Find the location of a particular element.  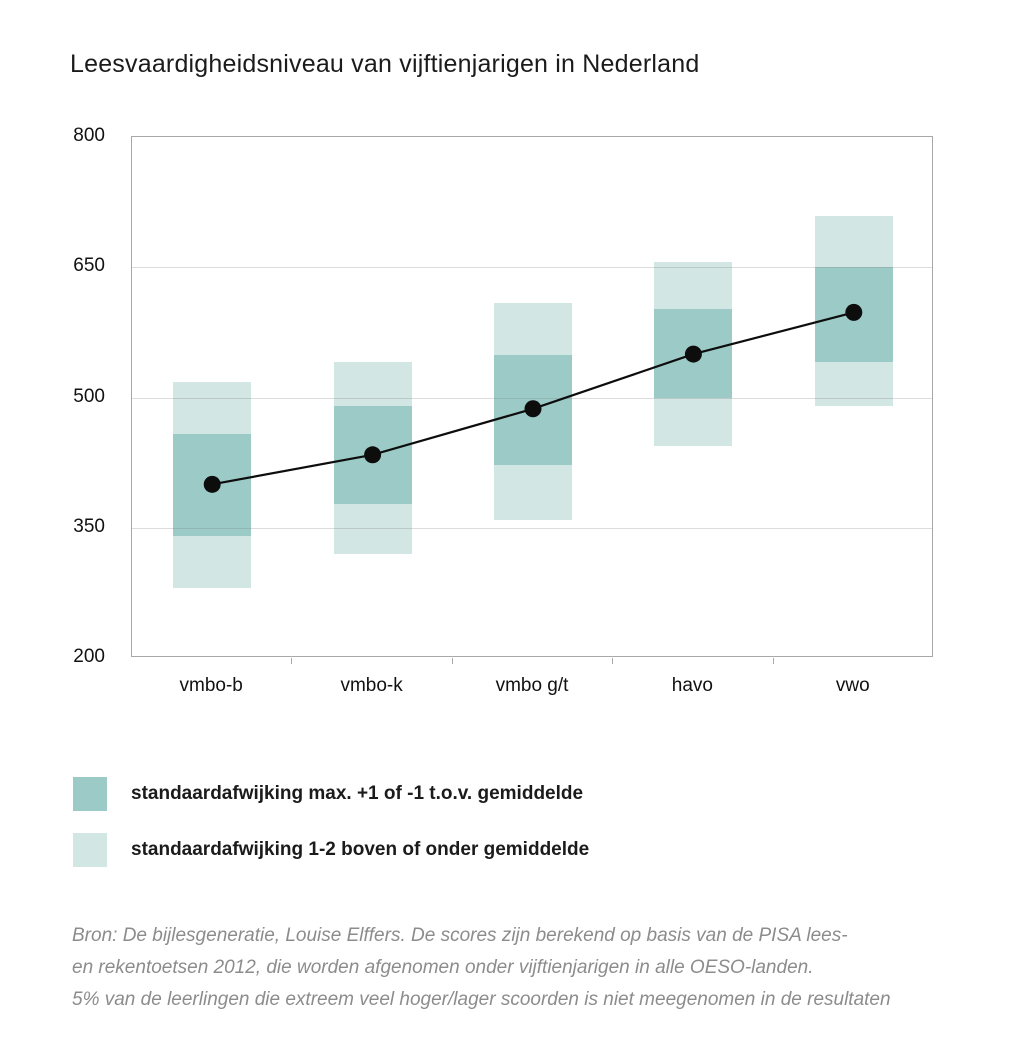

y-tick-label-650: 650 is located at coordinates (89, 266).